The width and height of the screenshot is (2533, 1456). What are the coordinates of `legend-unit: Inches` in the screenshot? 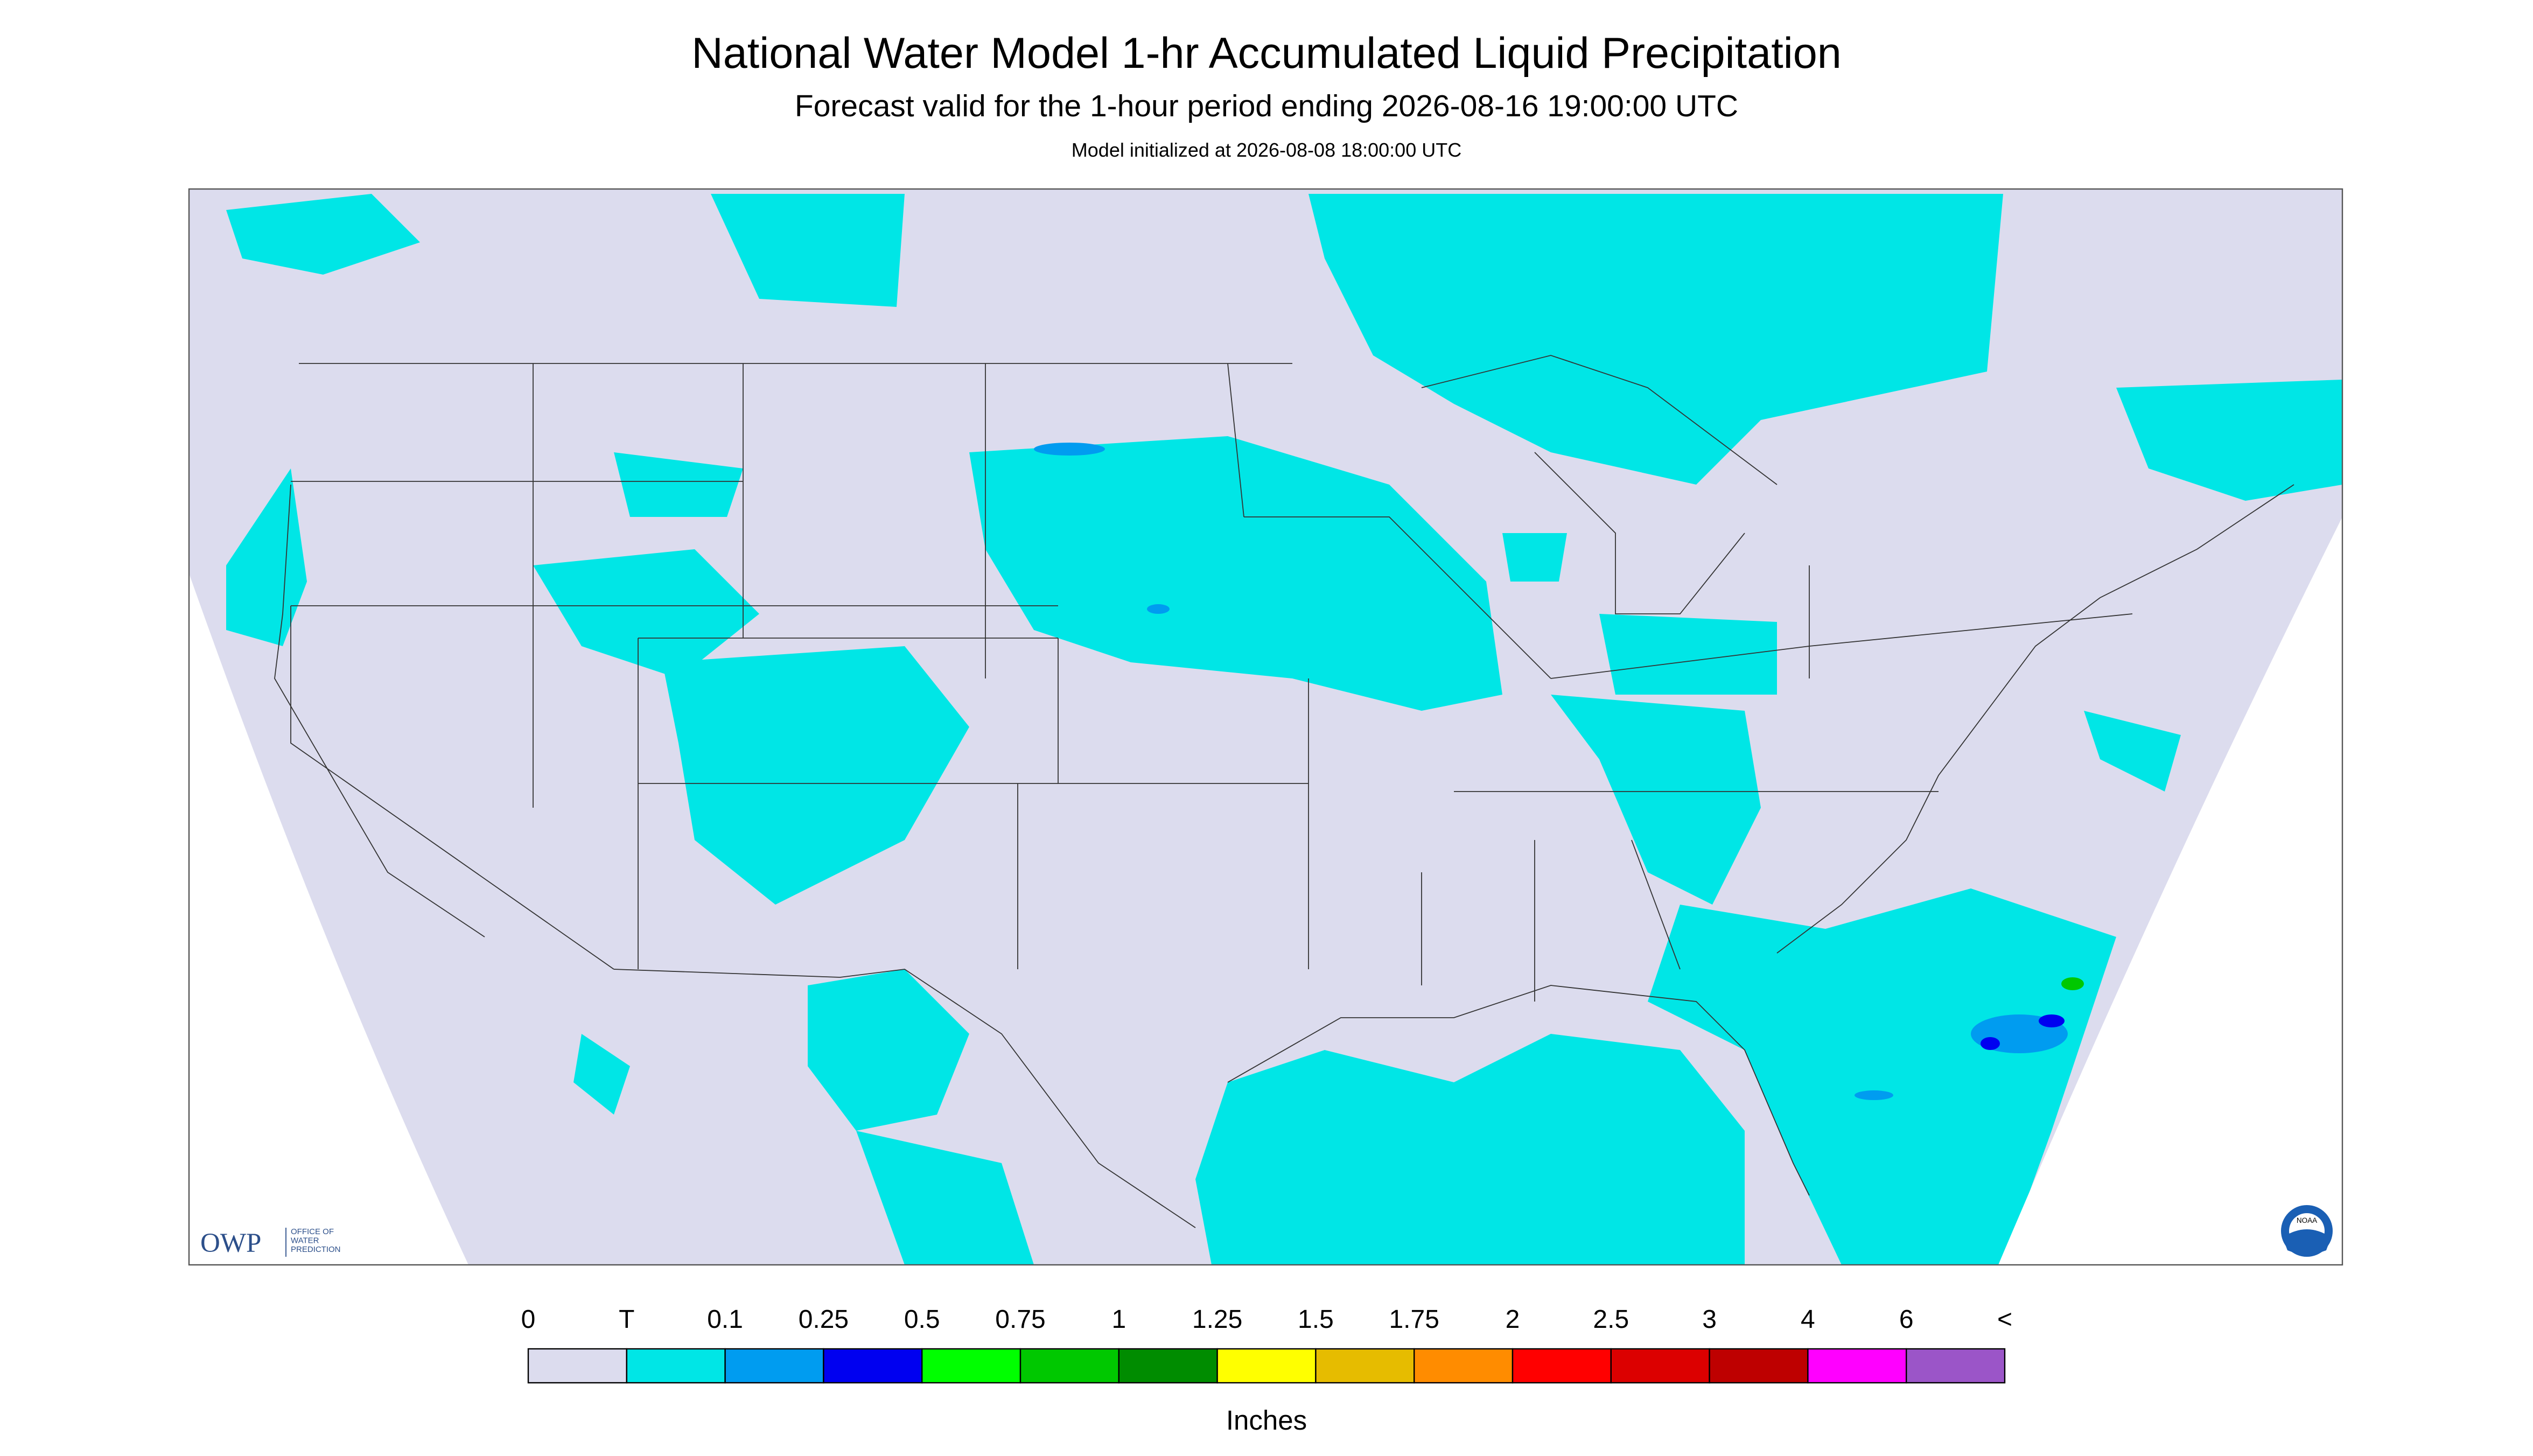 It's located at (1266, 1420).